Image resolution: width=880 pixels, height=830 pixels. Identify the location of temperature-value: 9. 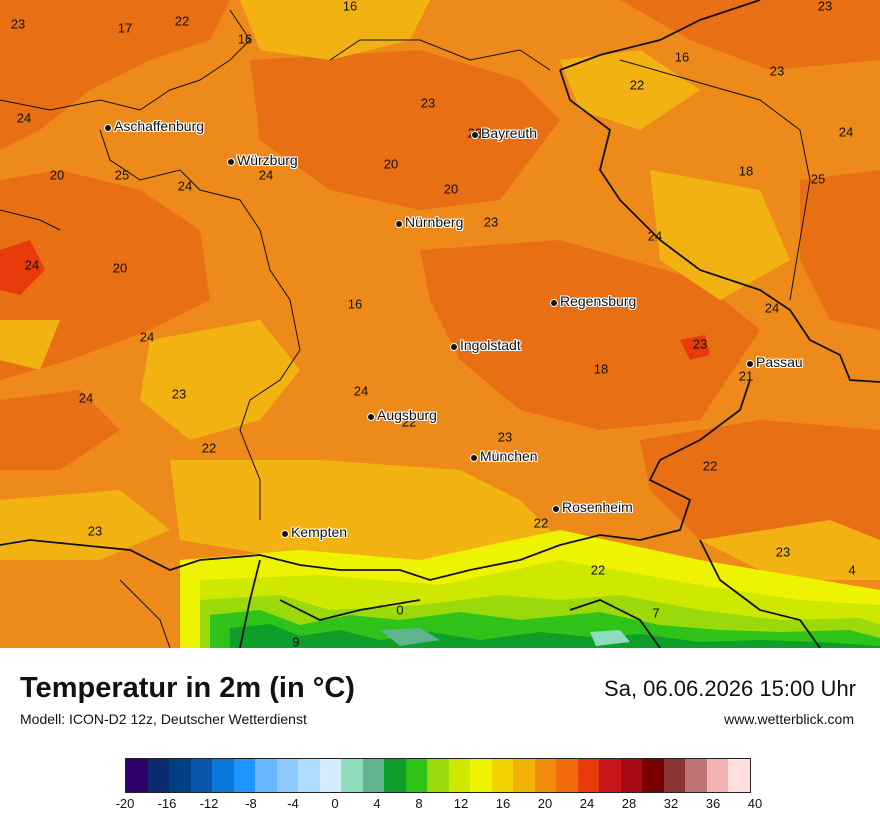
(296, 641).